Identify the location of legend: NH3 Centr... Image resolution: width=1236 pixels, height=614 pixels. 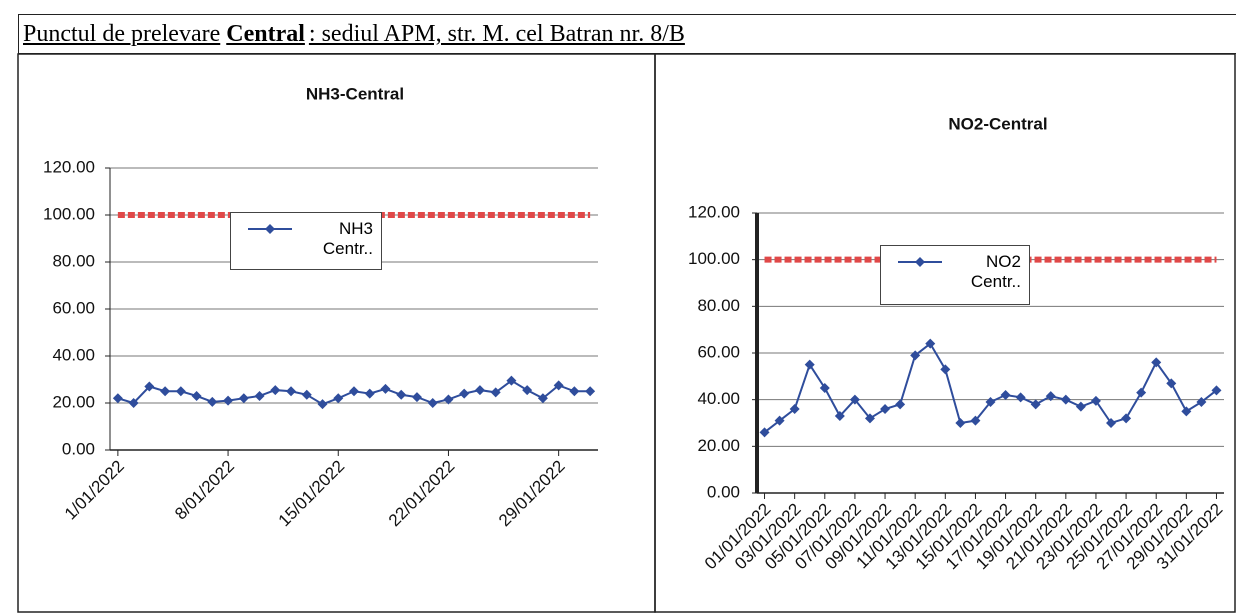
(306, 241).